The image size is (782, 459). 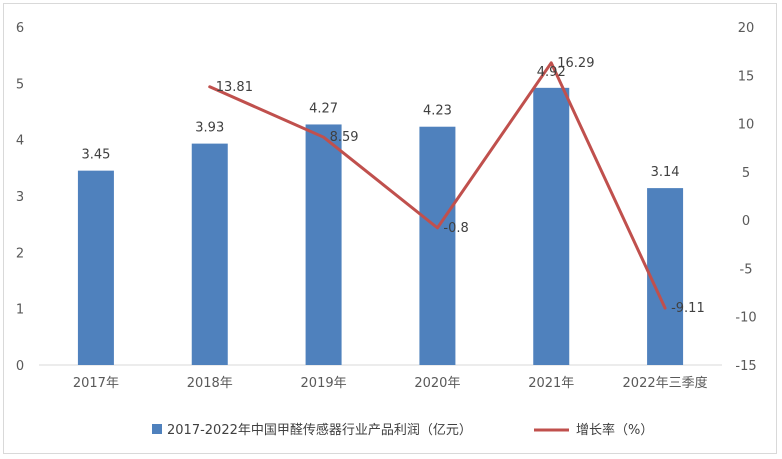 I want to click on right-axis-tick-label: 5, so click(x=746, y=173).